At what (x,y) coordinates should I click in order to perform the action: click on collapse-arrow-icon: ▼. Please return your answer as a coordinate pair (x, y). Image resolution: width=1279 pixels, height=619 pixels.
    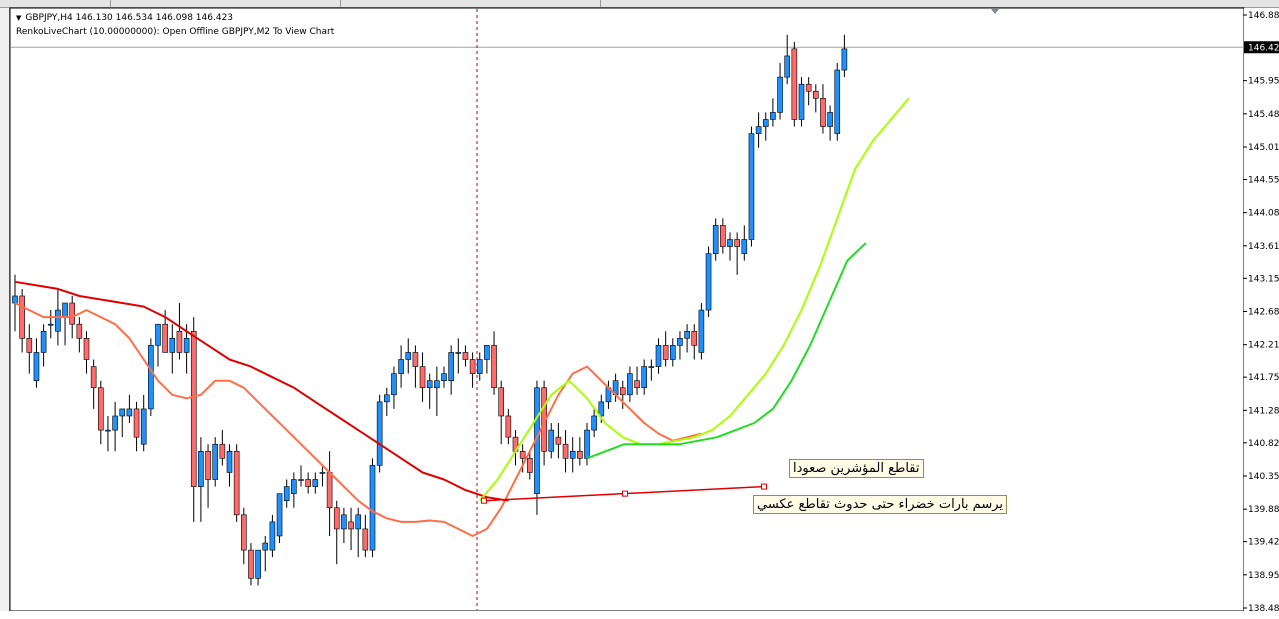
    Looking at the image, I should click on (19, 18).